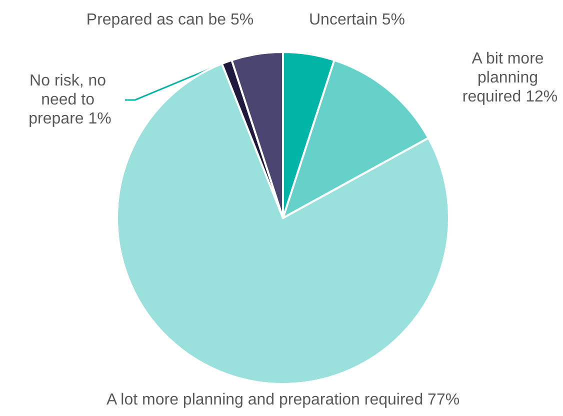  I want to click on slice-label: Uncertain 5%, so click(357, 20).